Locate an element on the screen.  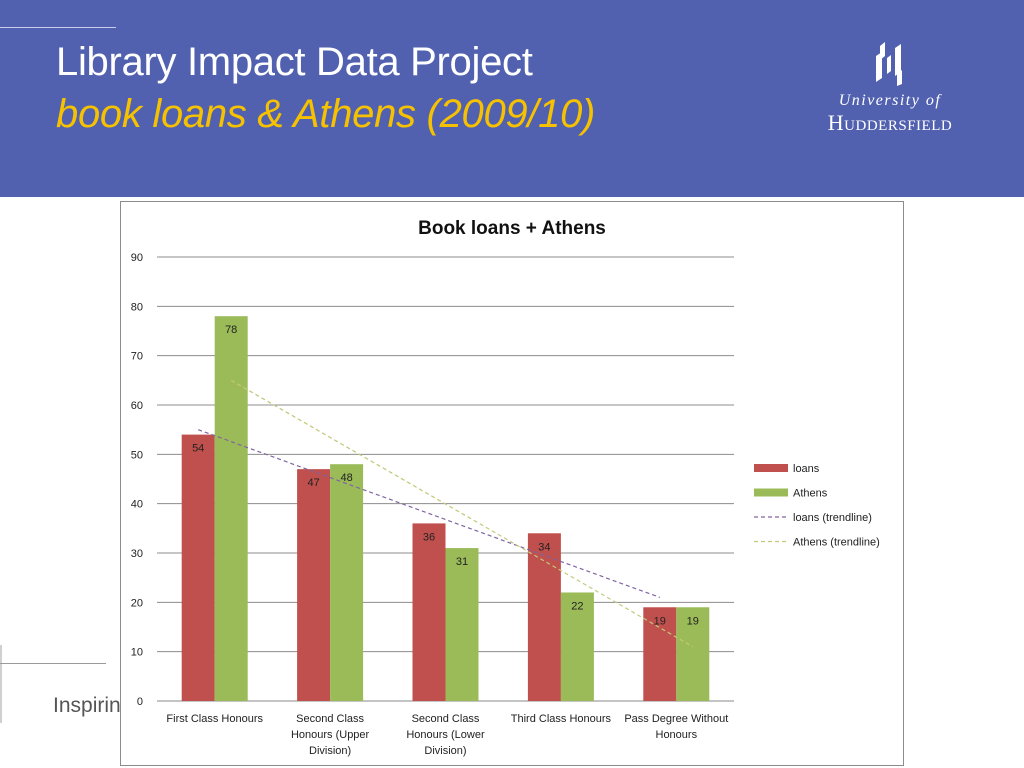
y-tick-label: 0 is located at coordinates (140, 702).